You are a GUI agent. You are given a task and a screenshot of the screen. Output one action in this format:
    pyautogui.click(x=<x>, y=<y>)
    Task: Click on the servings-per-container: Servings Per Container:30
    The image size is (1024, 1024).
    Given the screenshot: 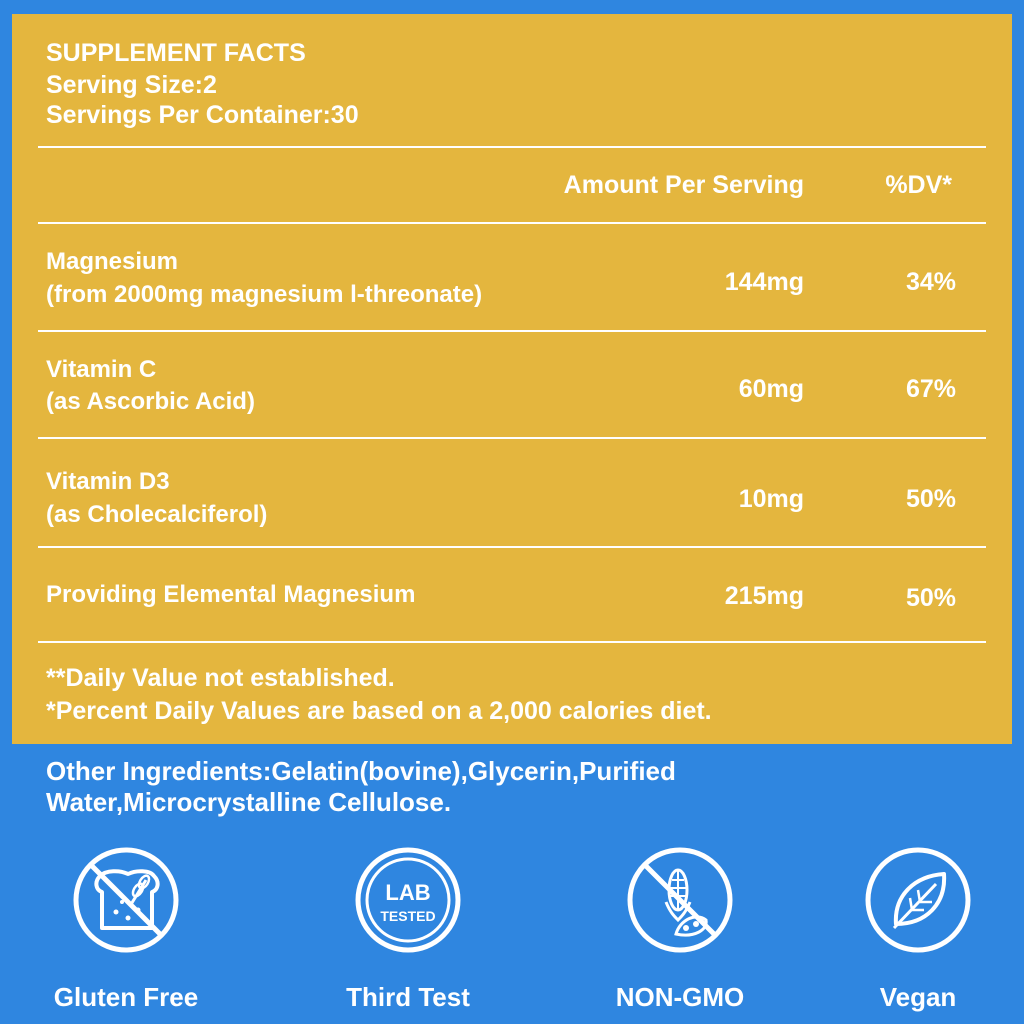 What is the action you would take?
    pyautogui.click(x=202, y=115)
    